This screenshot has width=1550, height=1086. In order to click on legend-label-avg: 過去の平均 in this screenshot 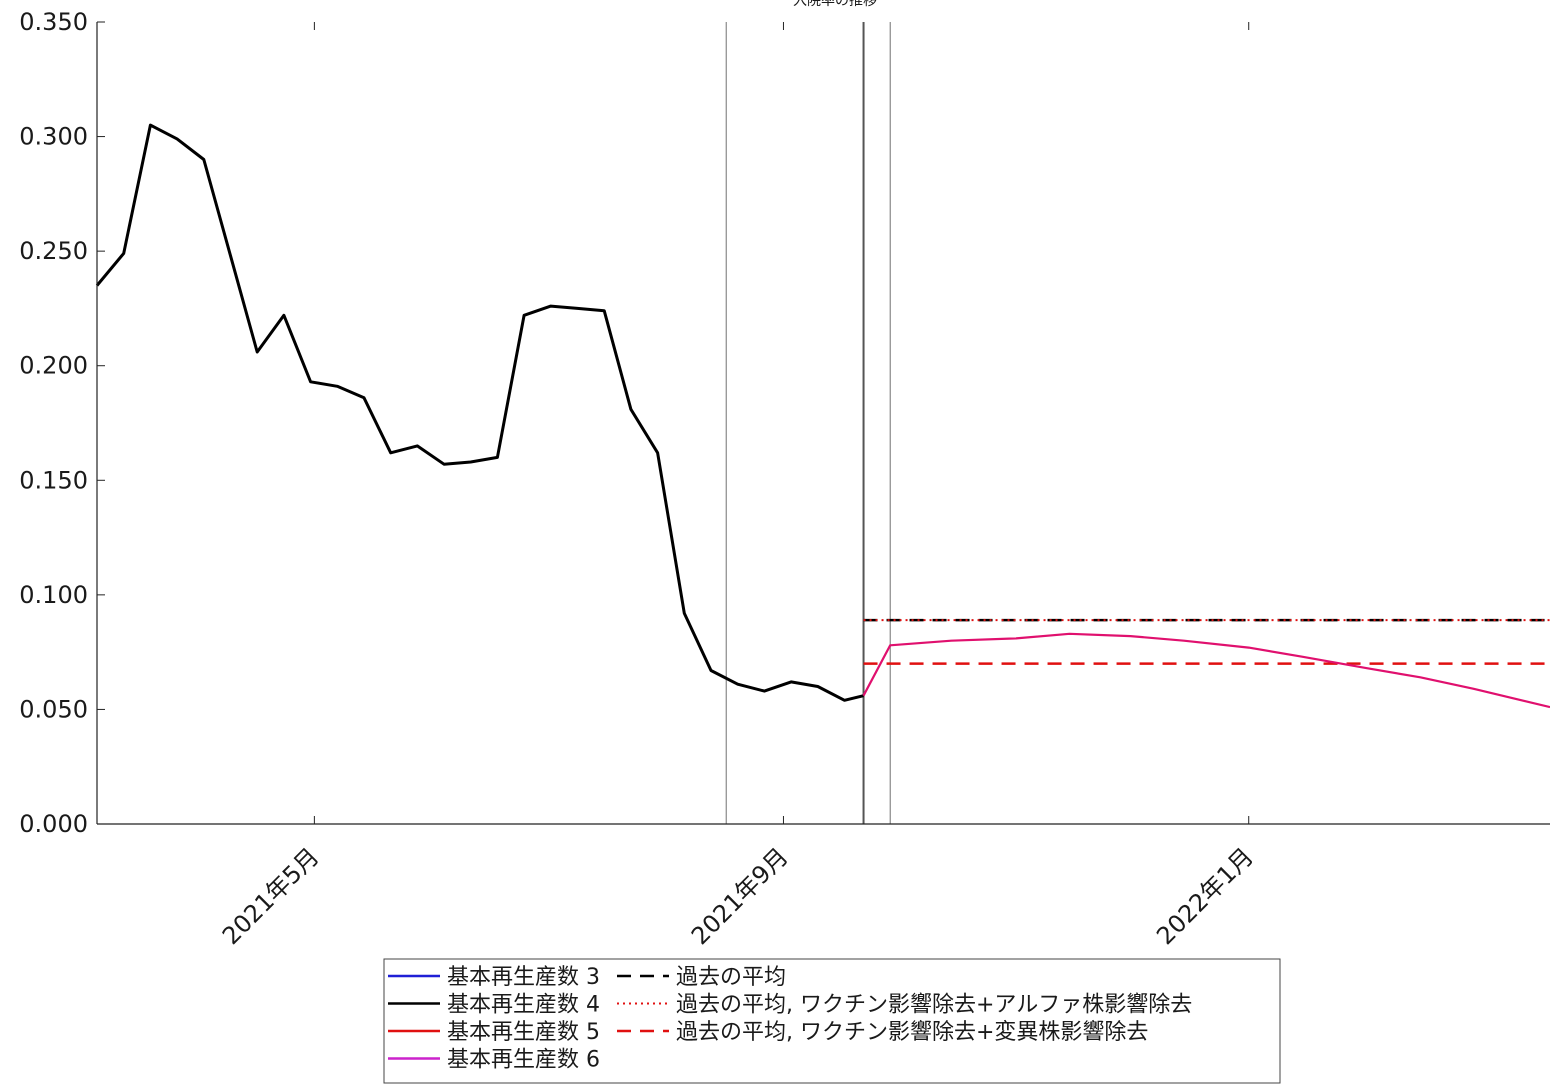, I will do `click(731, 977)`.